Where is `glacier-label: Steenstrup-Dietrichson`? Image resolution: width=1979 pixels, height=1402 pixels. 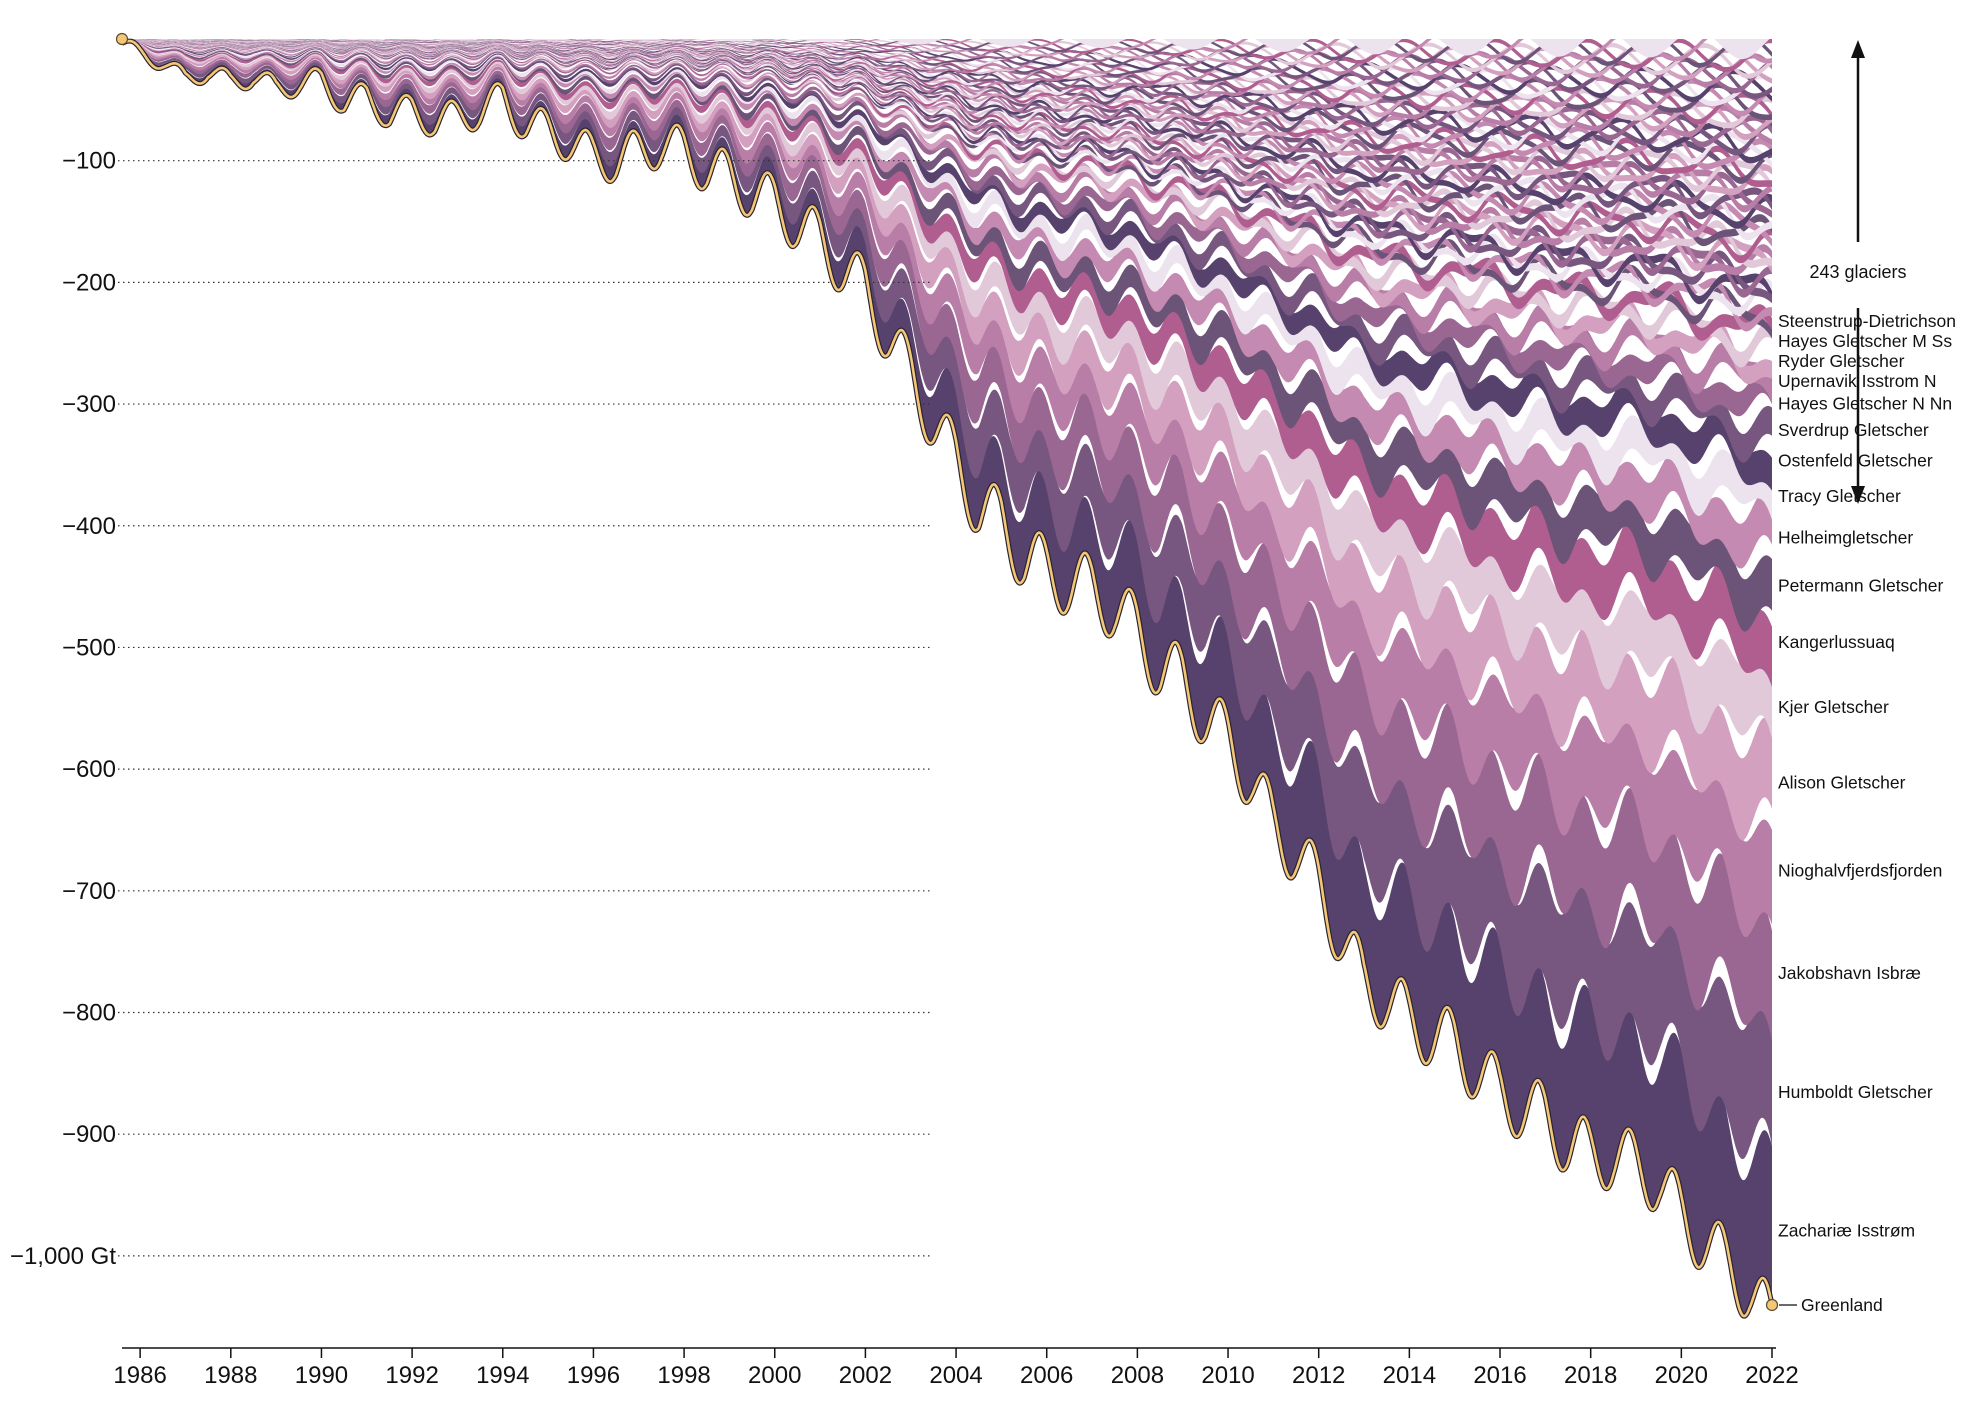 glacier-label: Steenstrup-Dietrichson is located at coordinates (1867, 321).